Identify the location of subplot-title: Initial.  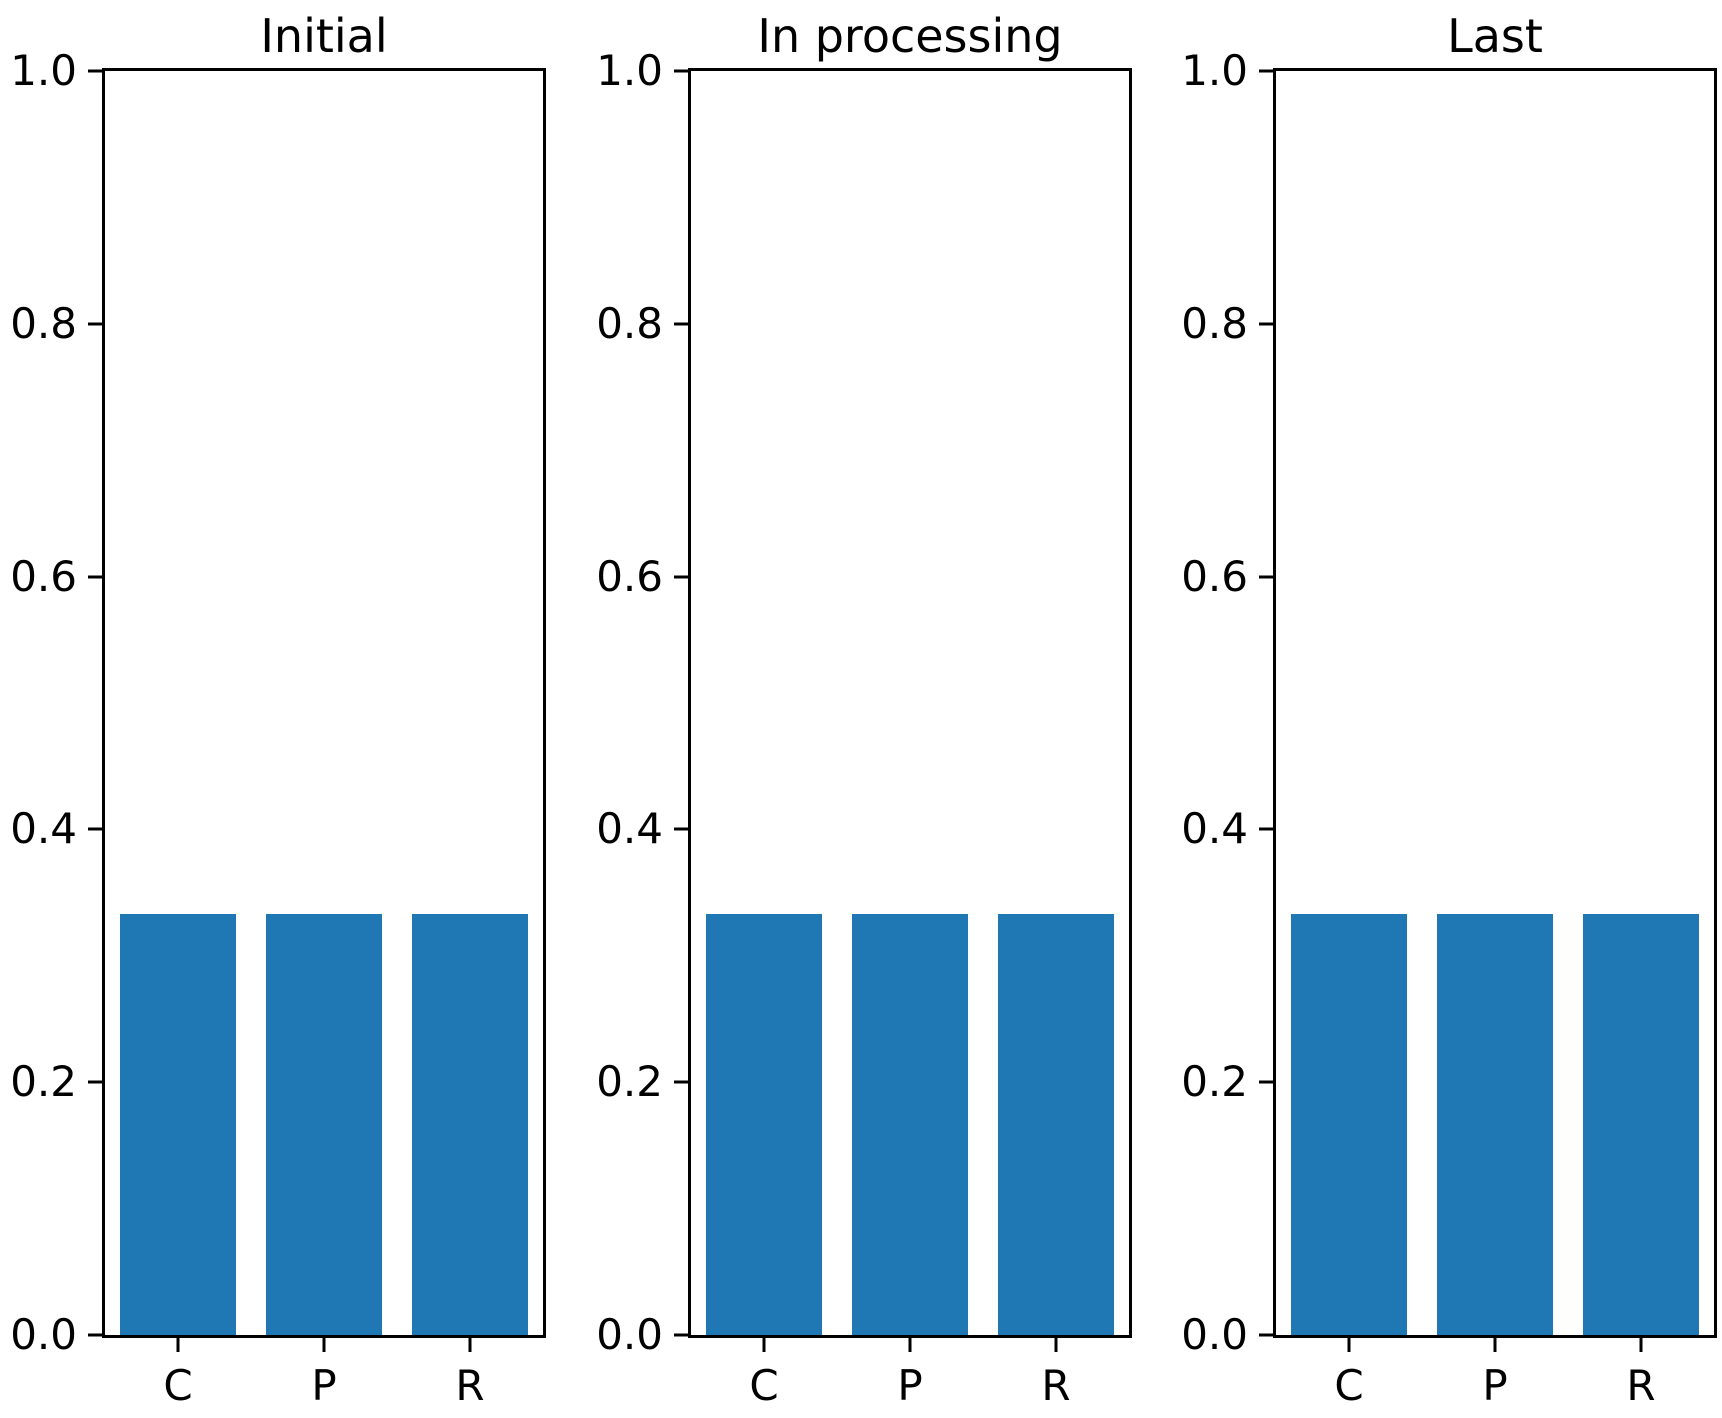
(324, 36).